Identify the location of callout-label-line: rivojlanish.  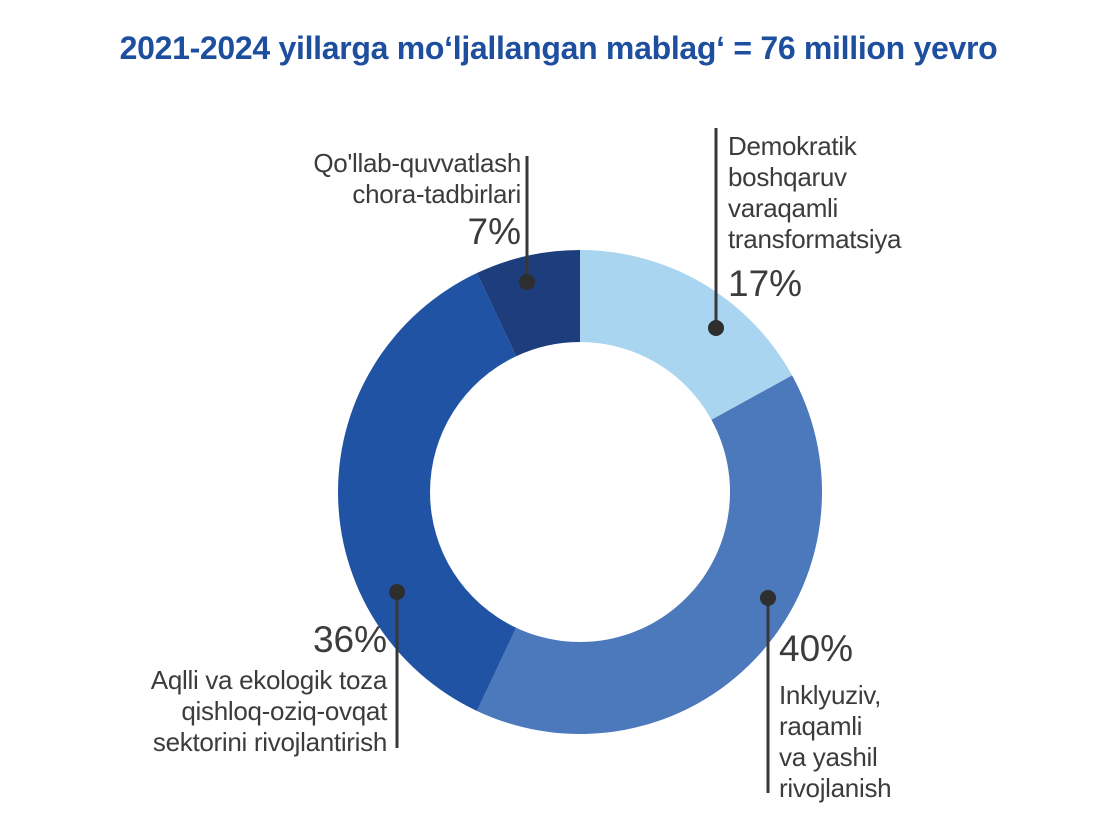
(835, 788).